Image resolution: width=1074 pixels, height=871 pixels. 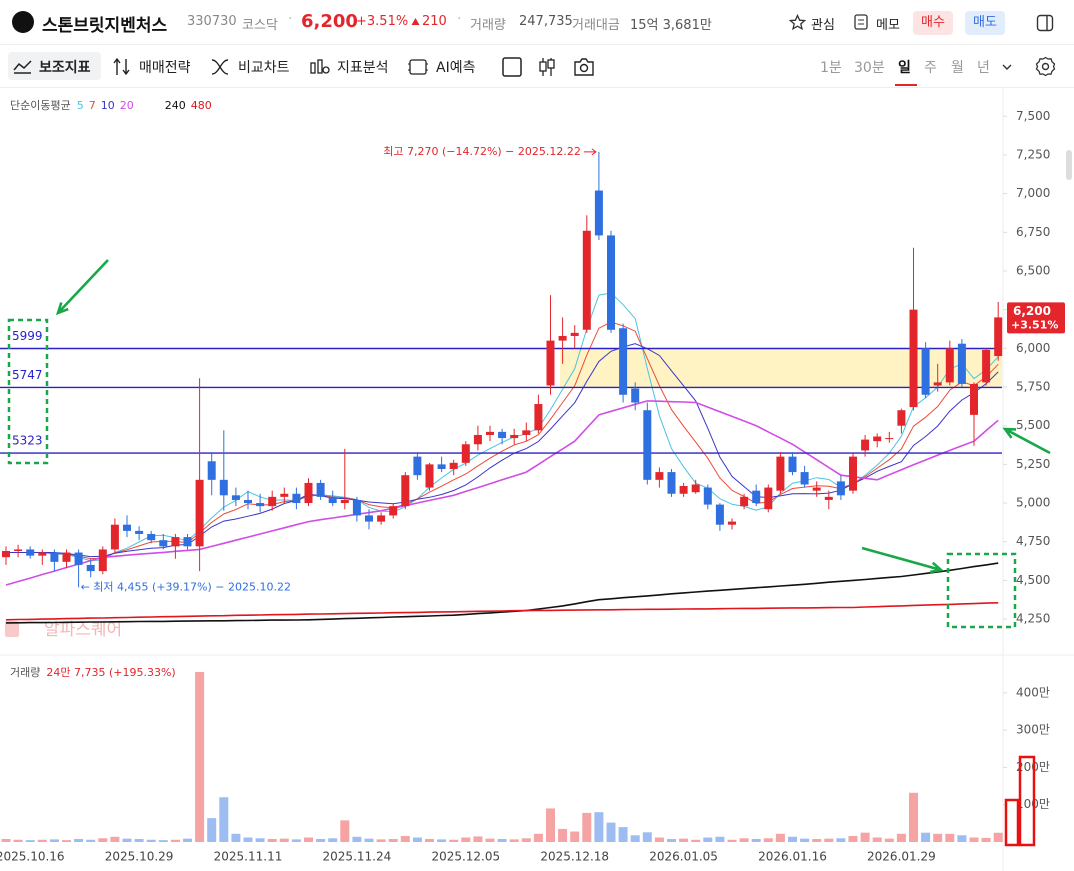 I want to click on h-line-label: 5747, so click(x=27, y=375).